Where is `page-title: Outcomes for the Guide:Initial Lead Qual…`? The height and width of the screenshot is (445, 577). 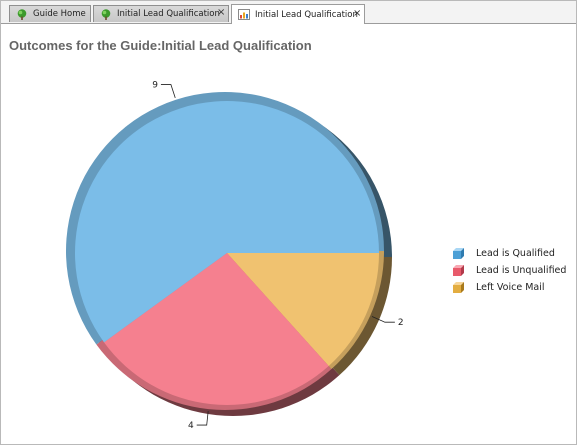 page-title: Outcomes for the Guide:Initial Lead Qual… is located at coordinates (160, 45).